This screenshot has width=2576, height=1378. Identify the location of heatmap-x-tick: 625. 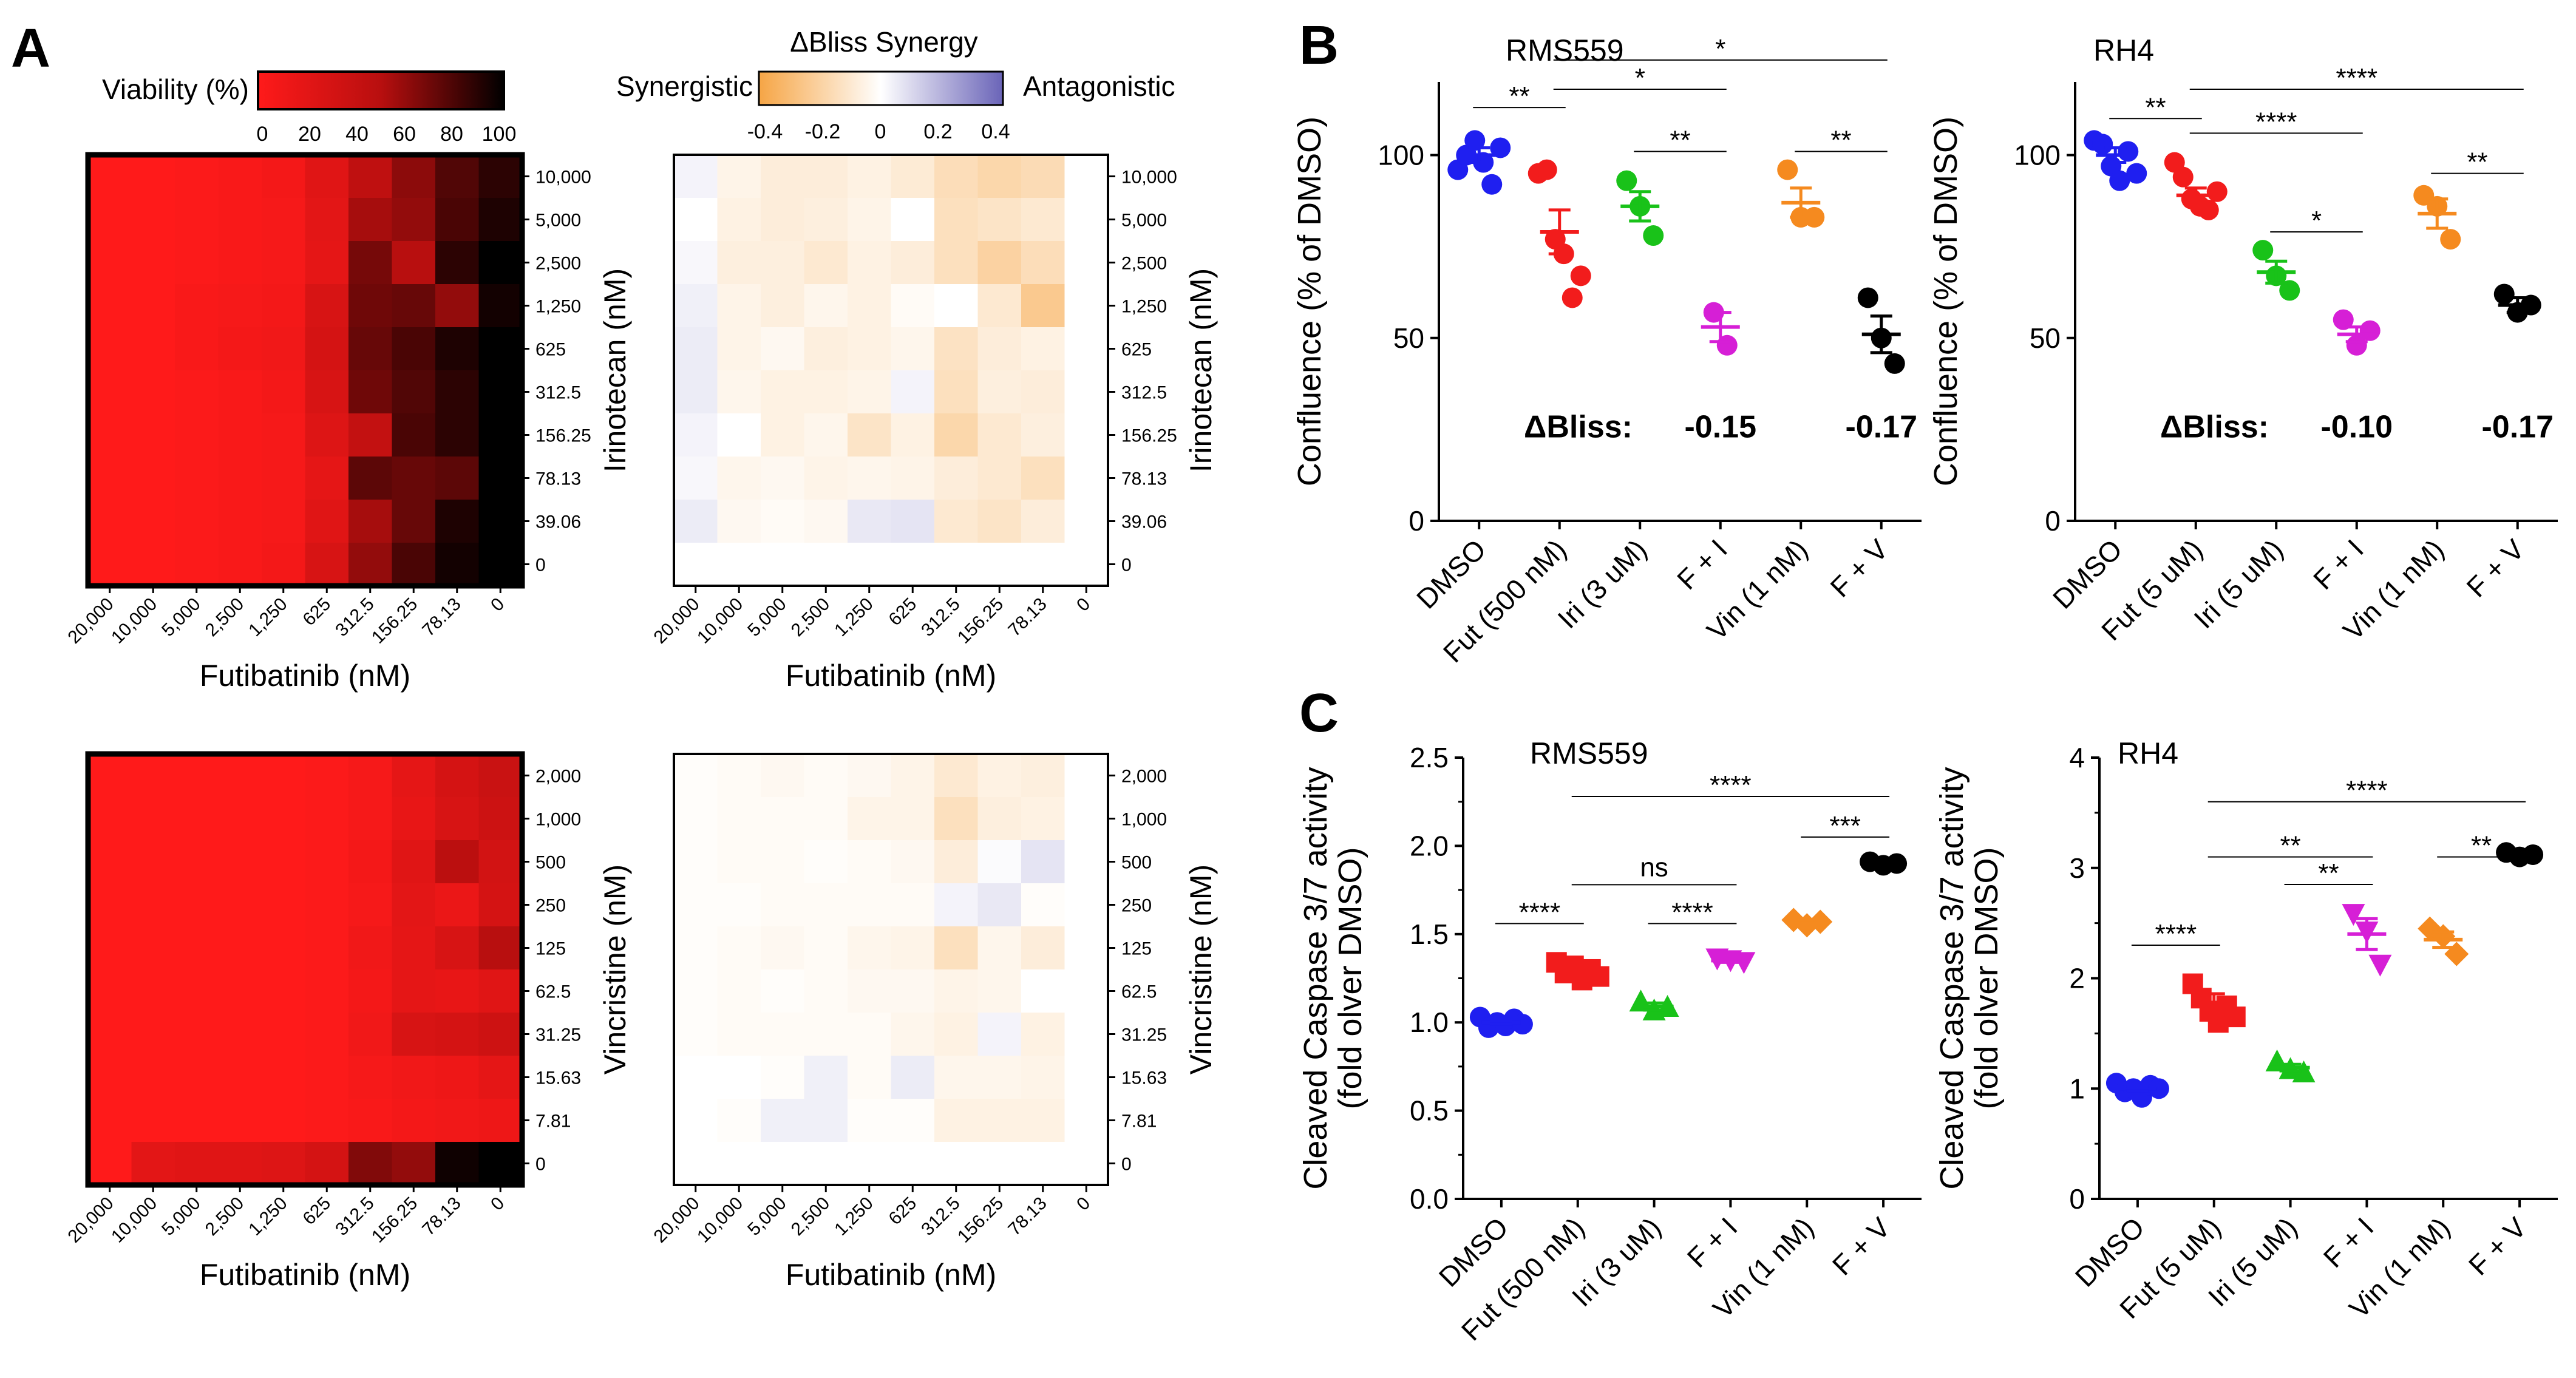
(317, 612).